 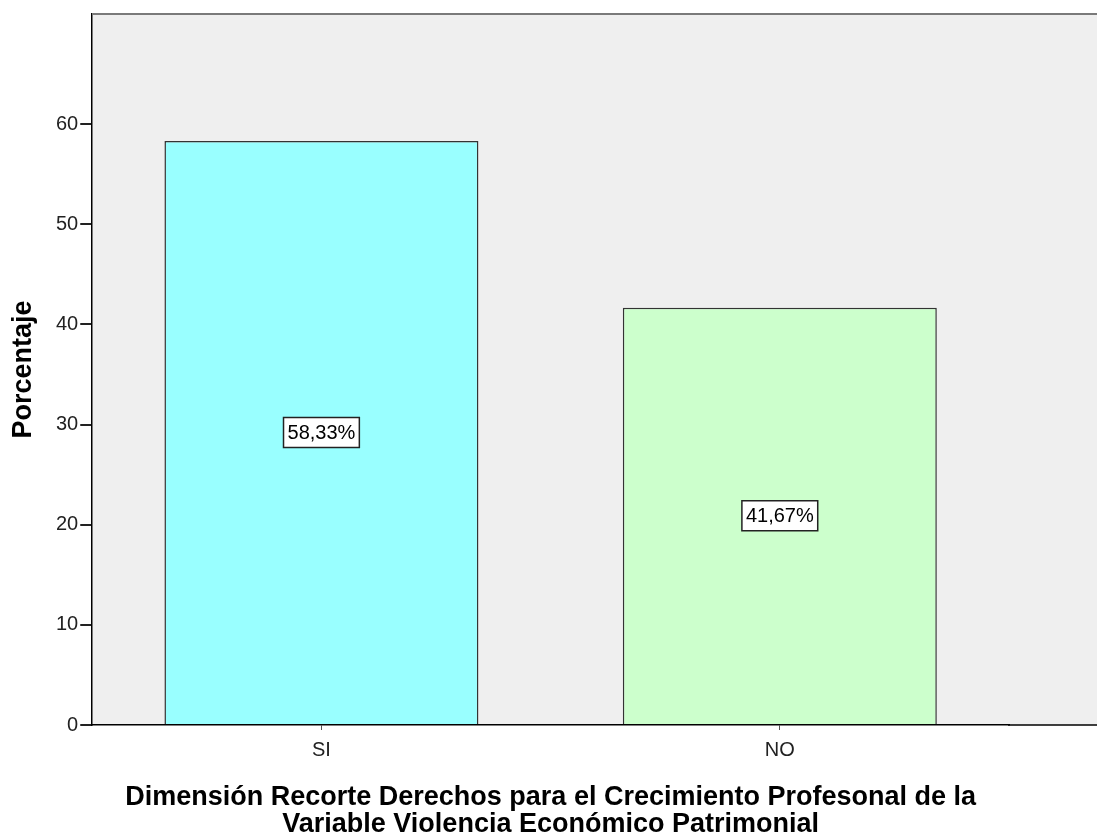 I want to click on y-tick-label: 40, so click(x=67, y=322).